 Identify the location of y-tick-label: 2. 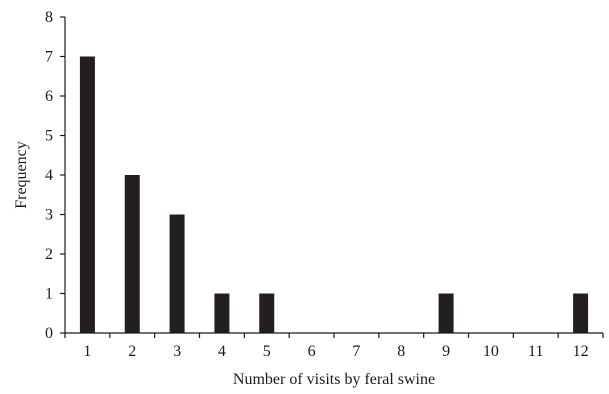
(49, 254).